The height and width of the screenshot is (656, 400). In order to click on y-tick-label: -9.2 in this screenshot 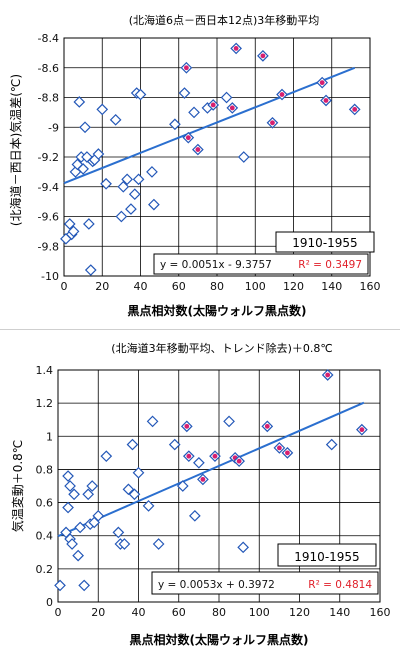, I will do `click(48, 157)`.